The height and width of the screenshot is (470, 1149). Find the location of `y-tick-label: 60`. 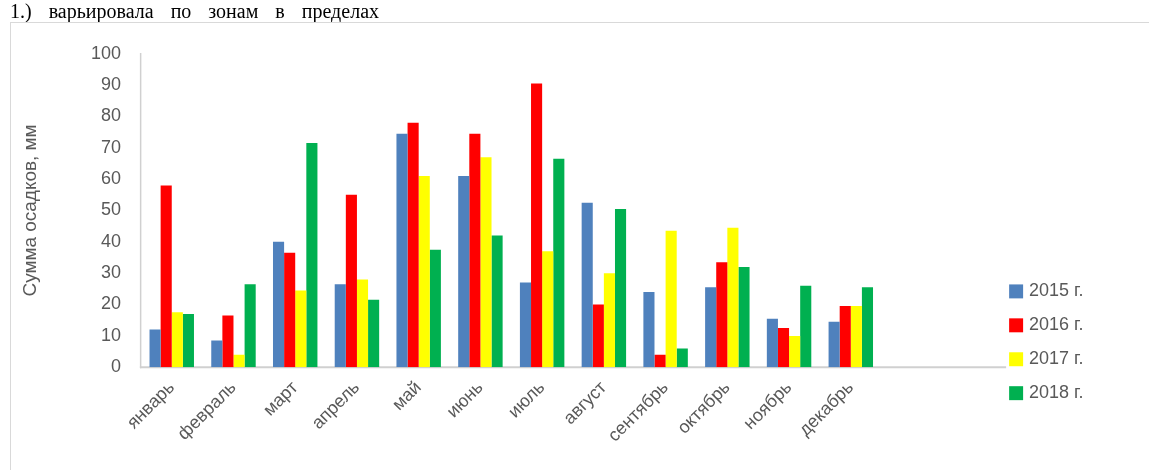

y-tick-label: 60 is located at coordinates (110, 178).